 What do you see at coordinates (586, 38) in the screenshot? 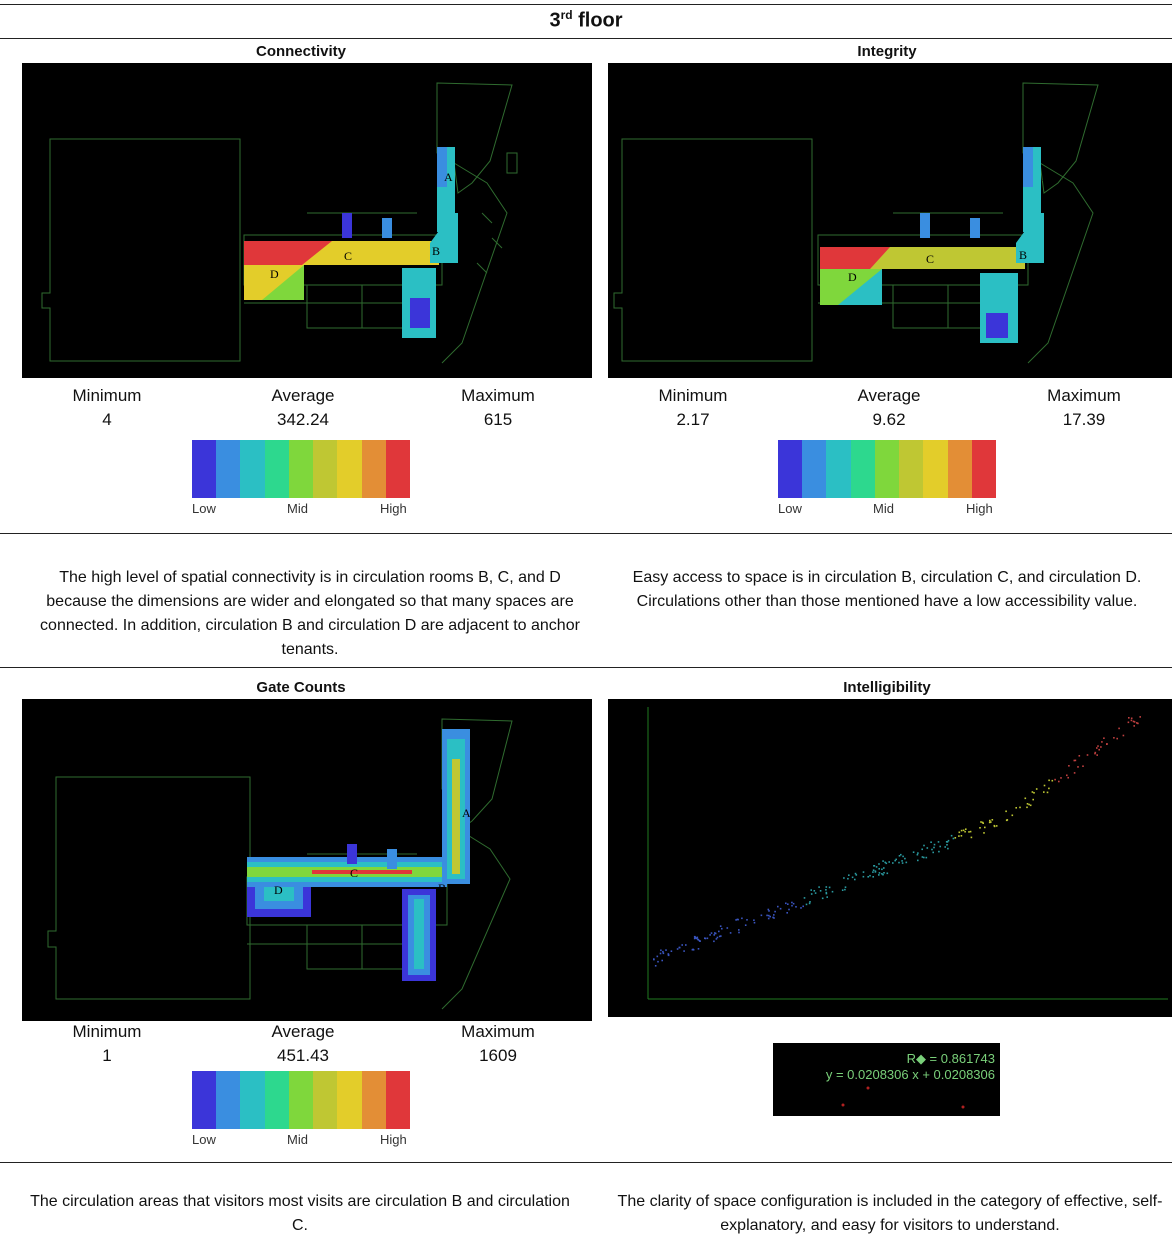
I see `title-rule` at bounding box center [586, 38].